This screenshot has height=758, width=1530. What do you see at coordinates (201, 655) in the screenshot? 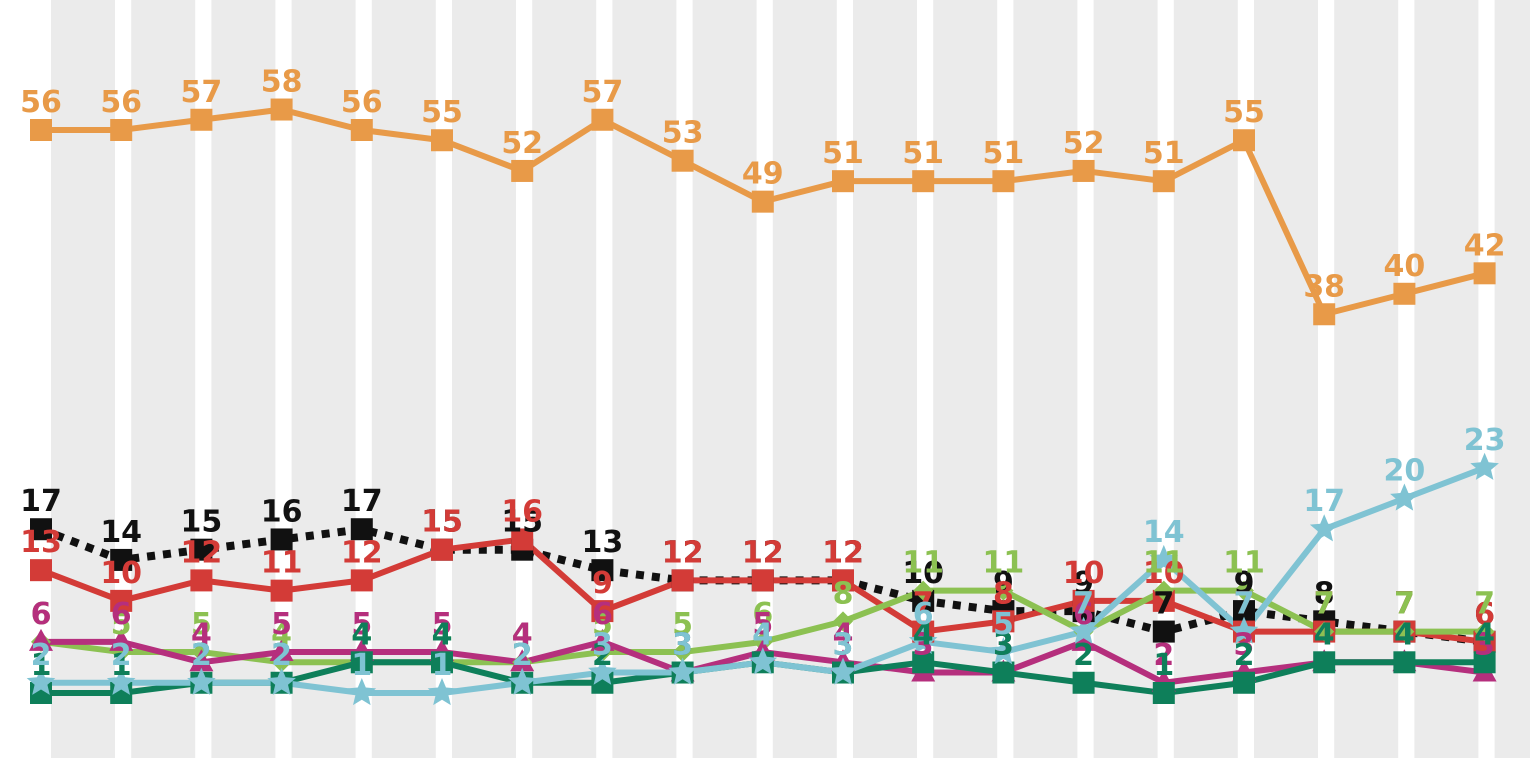
I see `data-label-s5-p2: 2` at bounding box center [201, 655].